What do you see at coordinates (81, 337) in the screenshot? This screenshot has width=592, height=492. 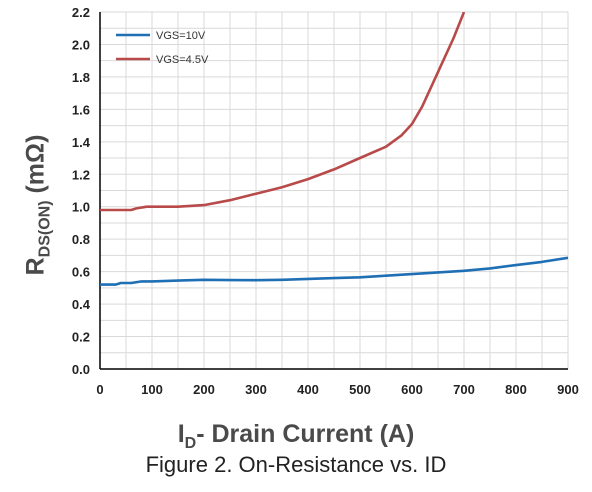 I see `y-tick-label: 0.2` at bounding box center [81, 337].